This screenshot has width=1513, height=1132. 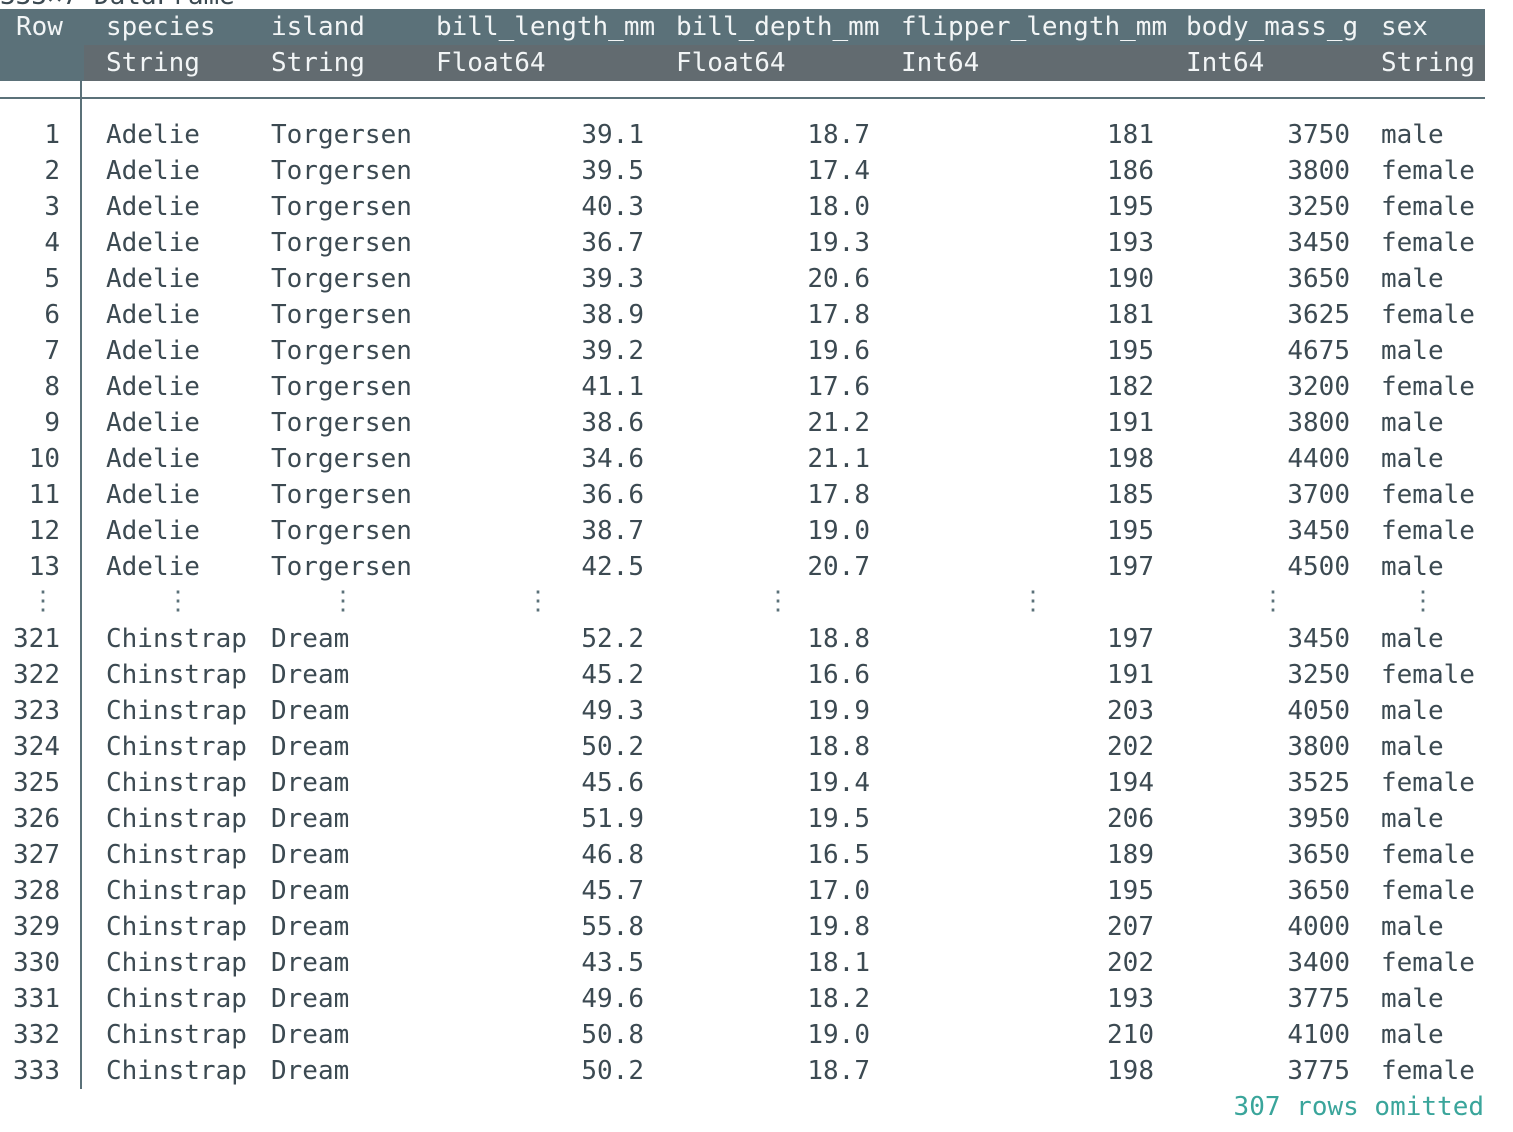 I want to click on row-number: 13, so click(x=44, y=567).